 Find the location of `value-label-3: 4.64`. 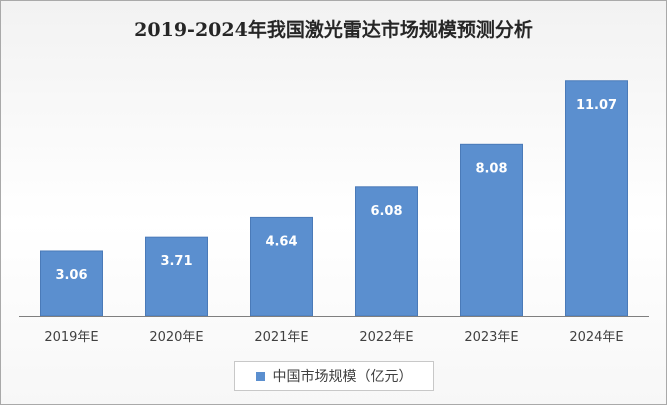

value-label-3: 4.64 is located at coordinates (281, 241).